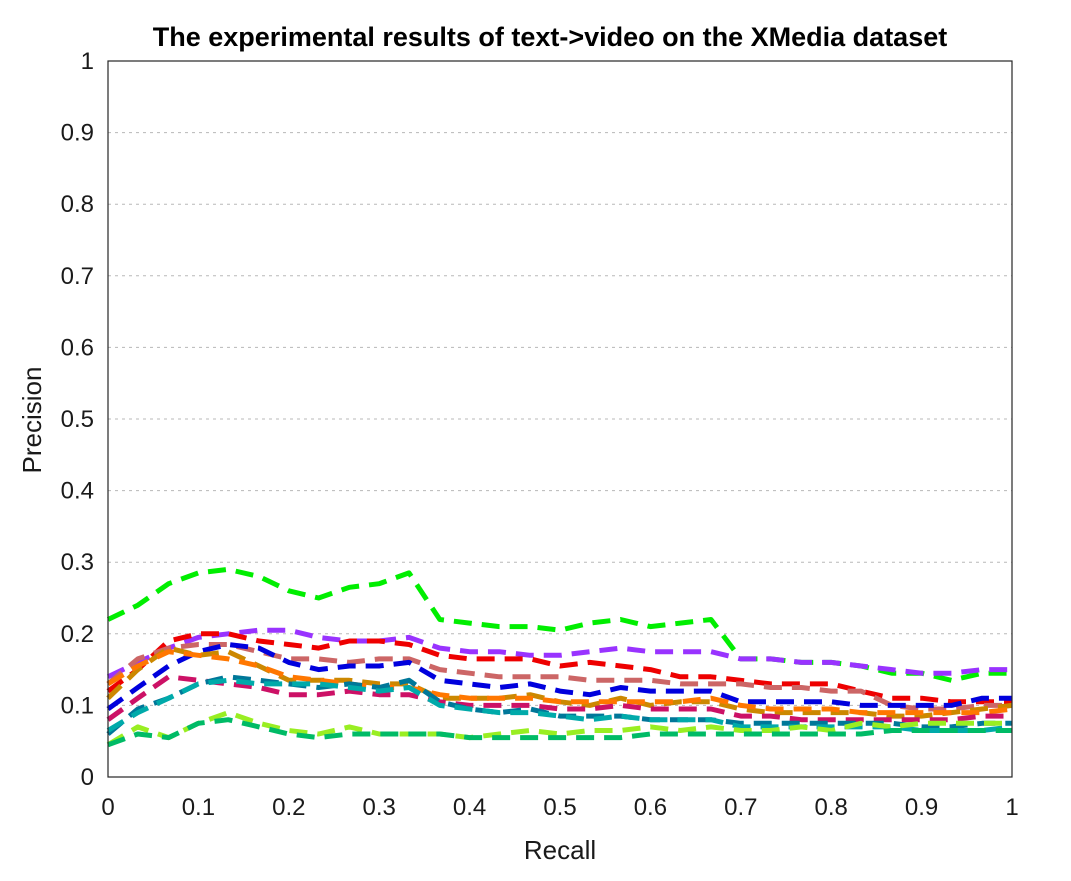 This screenshot has width=1071, height=881. Describe the element at coordinates (77, 133) in the screenshot. I see `y-tick-label-9: 0.9` at that location.